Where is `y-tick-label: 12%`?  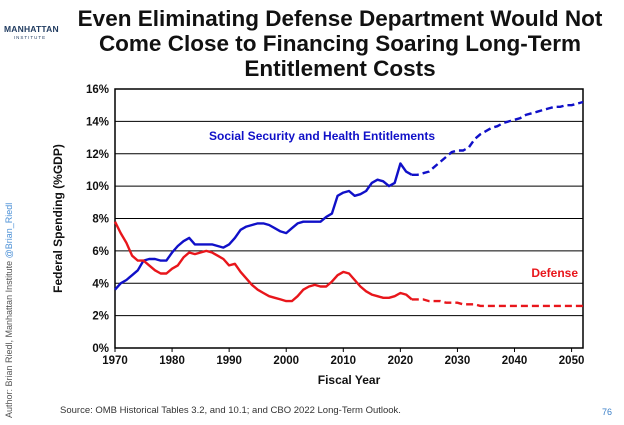
y-tick-label: 12% is located at coordinates (97, 155).